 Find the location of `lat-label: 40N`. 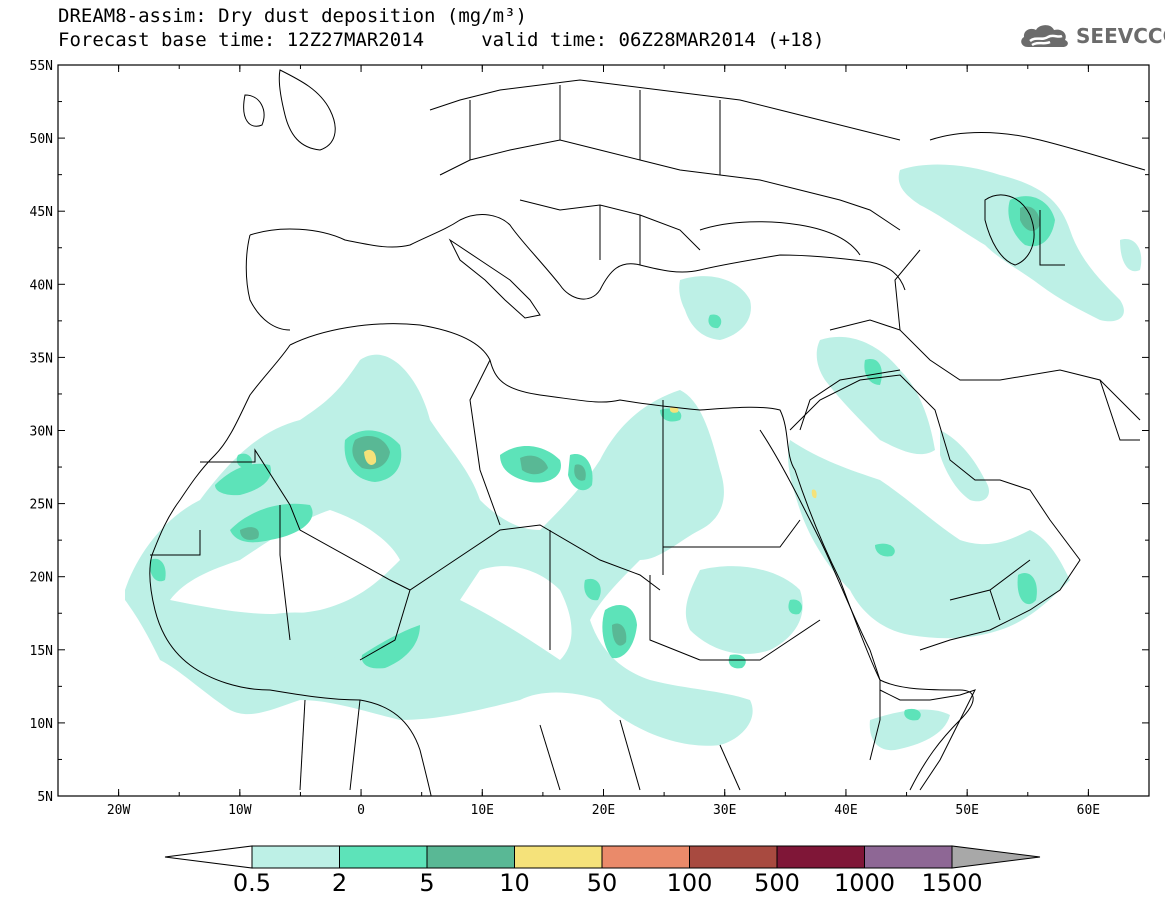

lat-label: 40N is located at coordinates (41, 285).